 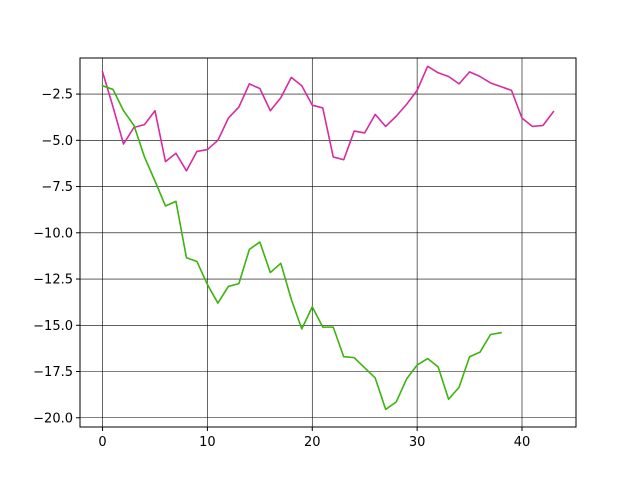 I want to click on x-axis: 0 10 20 30 40, so click(x=314, y=438).